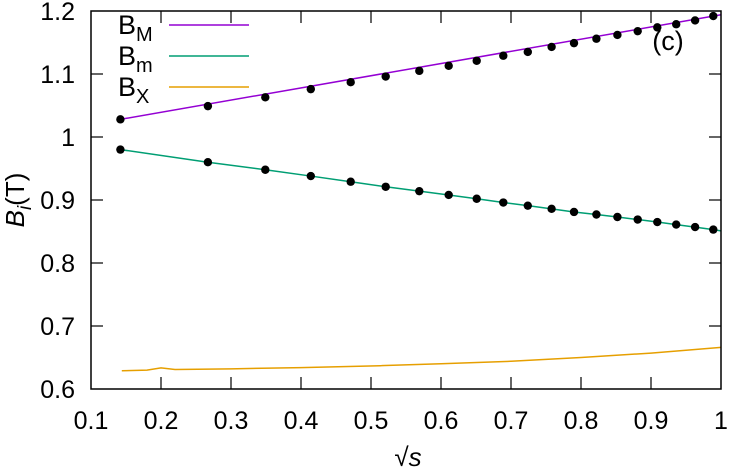  I want to click on y-label-sub: i, so click(25, 207).